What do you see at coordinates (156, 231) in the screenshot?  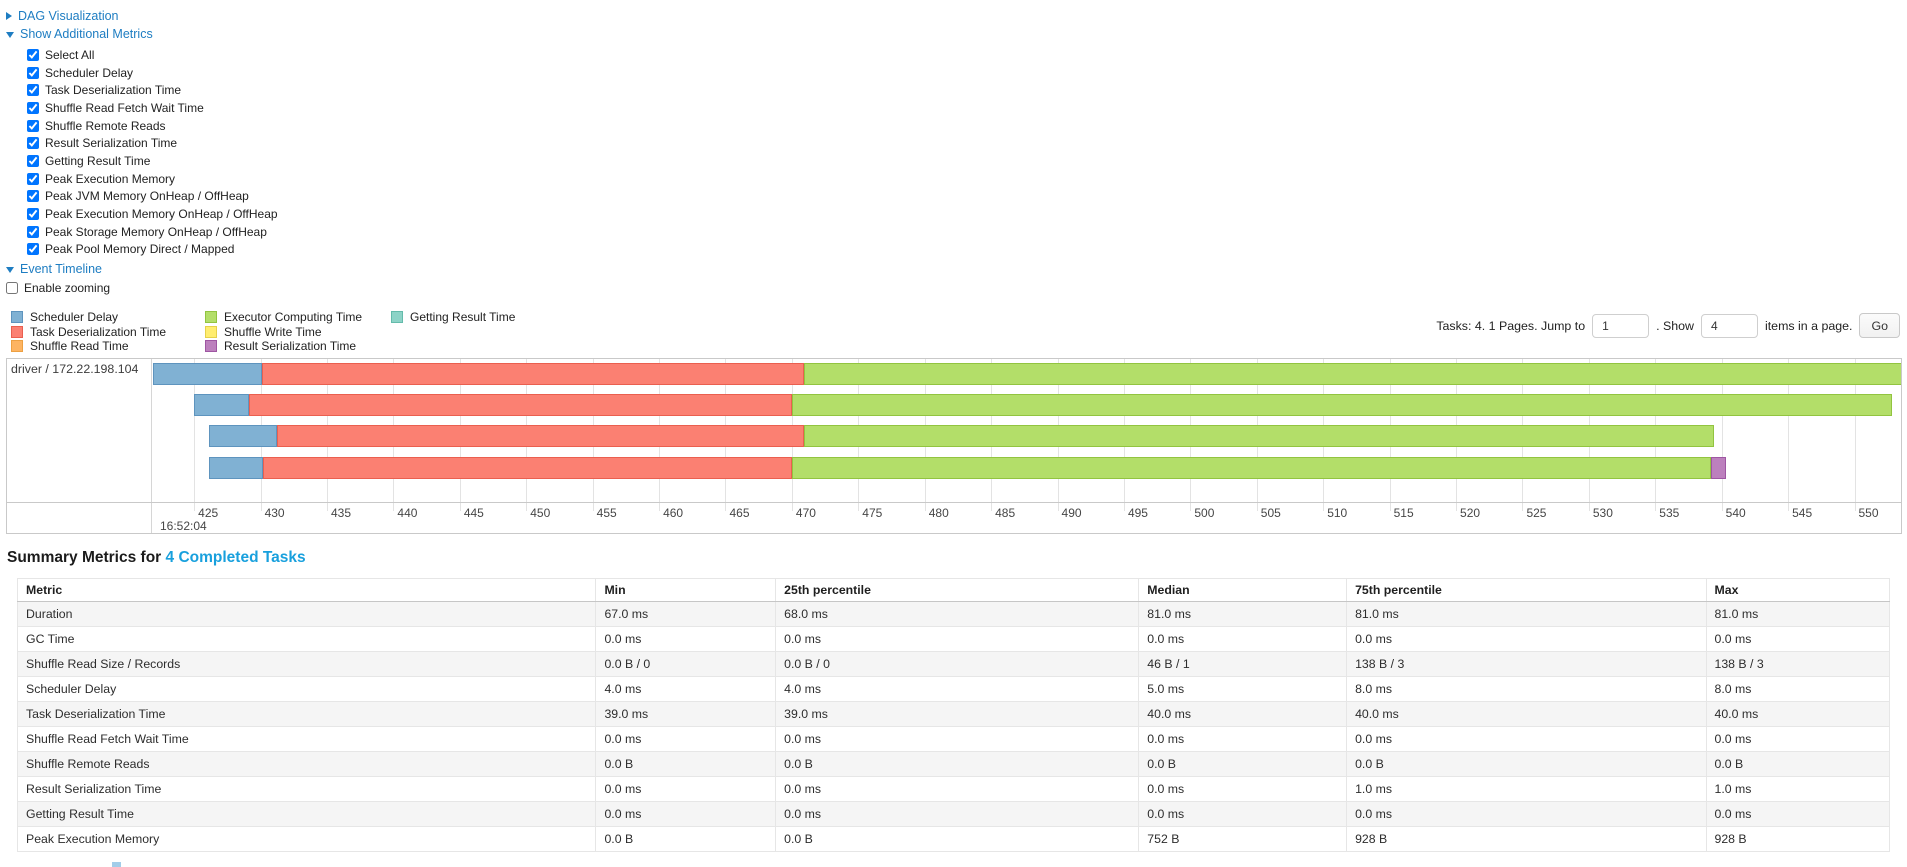 I see `metric-checkbox-label: Peak Storage Memory OnHeap / OffHeap` at bounding box center [156, 231].